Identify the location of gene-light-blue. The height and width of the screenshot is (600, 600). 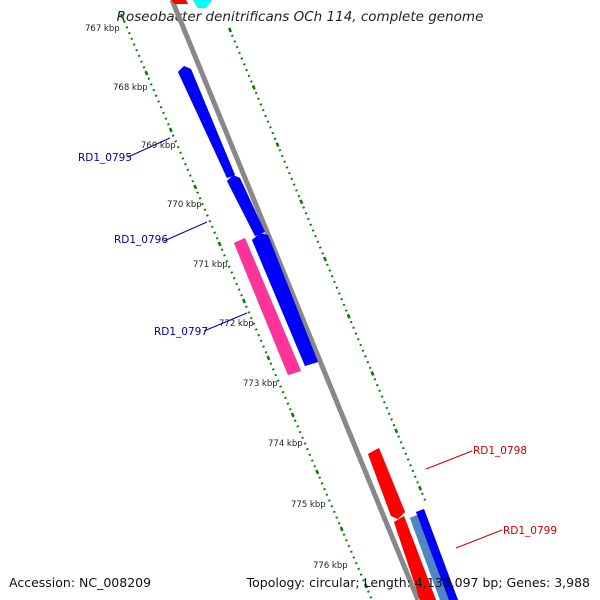
(430, 557).